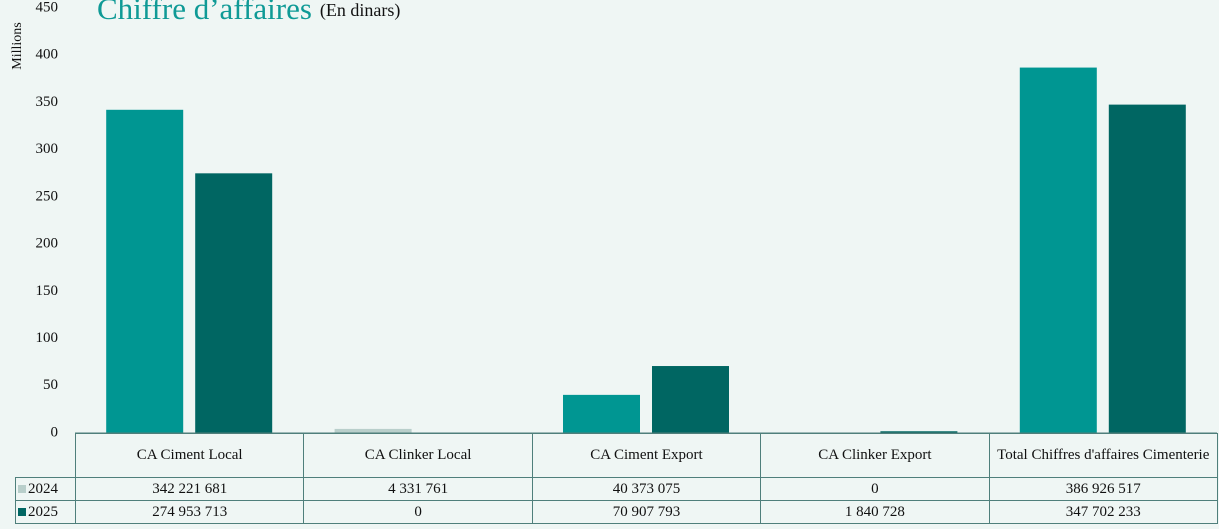 This screenshot has height=529, width=1219. I want to click on category-label: CA Ciment Export, so click(646, 455).